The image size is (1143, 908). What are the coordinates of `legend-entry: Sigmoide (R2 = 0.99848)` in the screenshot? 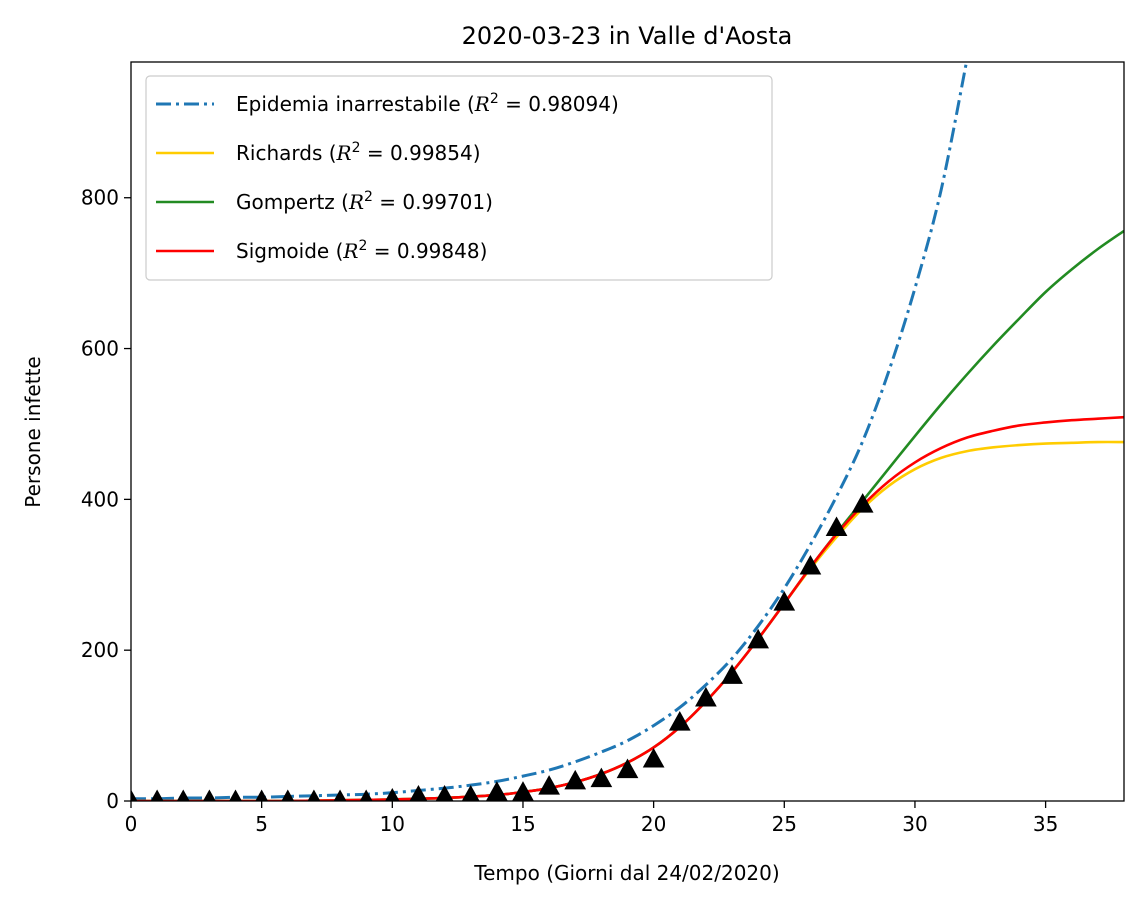 It's located at (361, 250).